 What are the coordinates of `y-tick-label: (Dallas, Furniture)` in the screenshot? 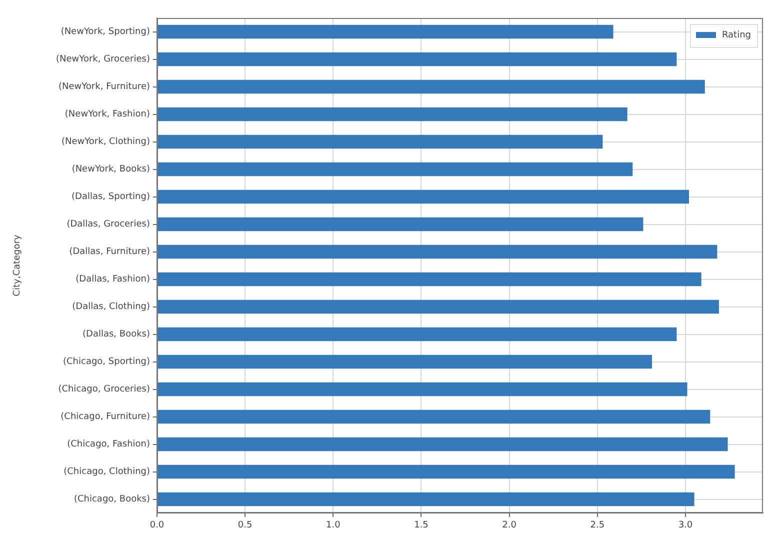 It's located at (109, 252).